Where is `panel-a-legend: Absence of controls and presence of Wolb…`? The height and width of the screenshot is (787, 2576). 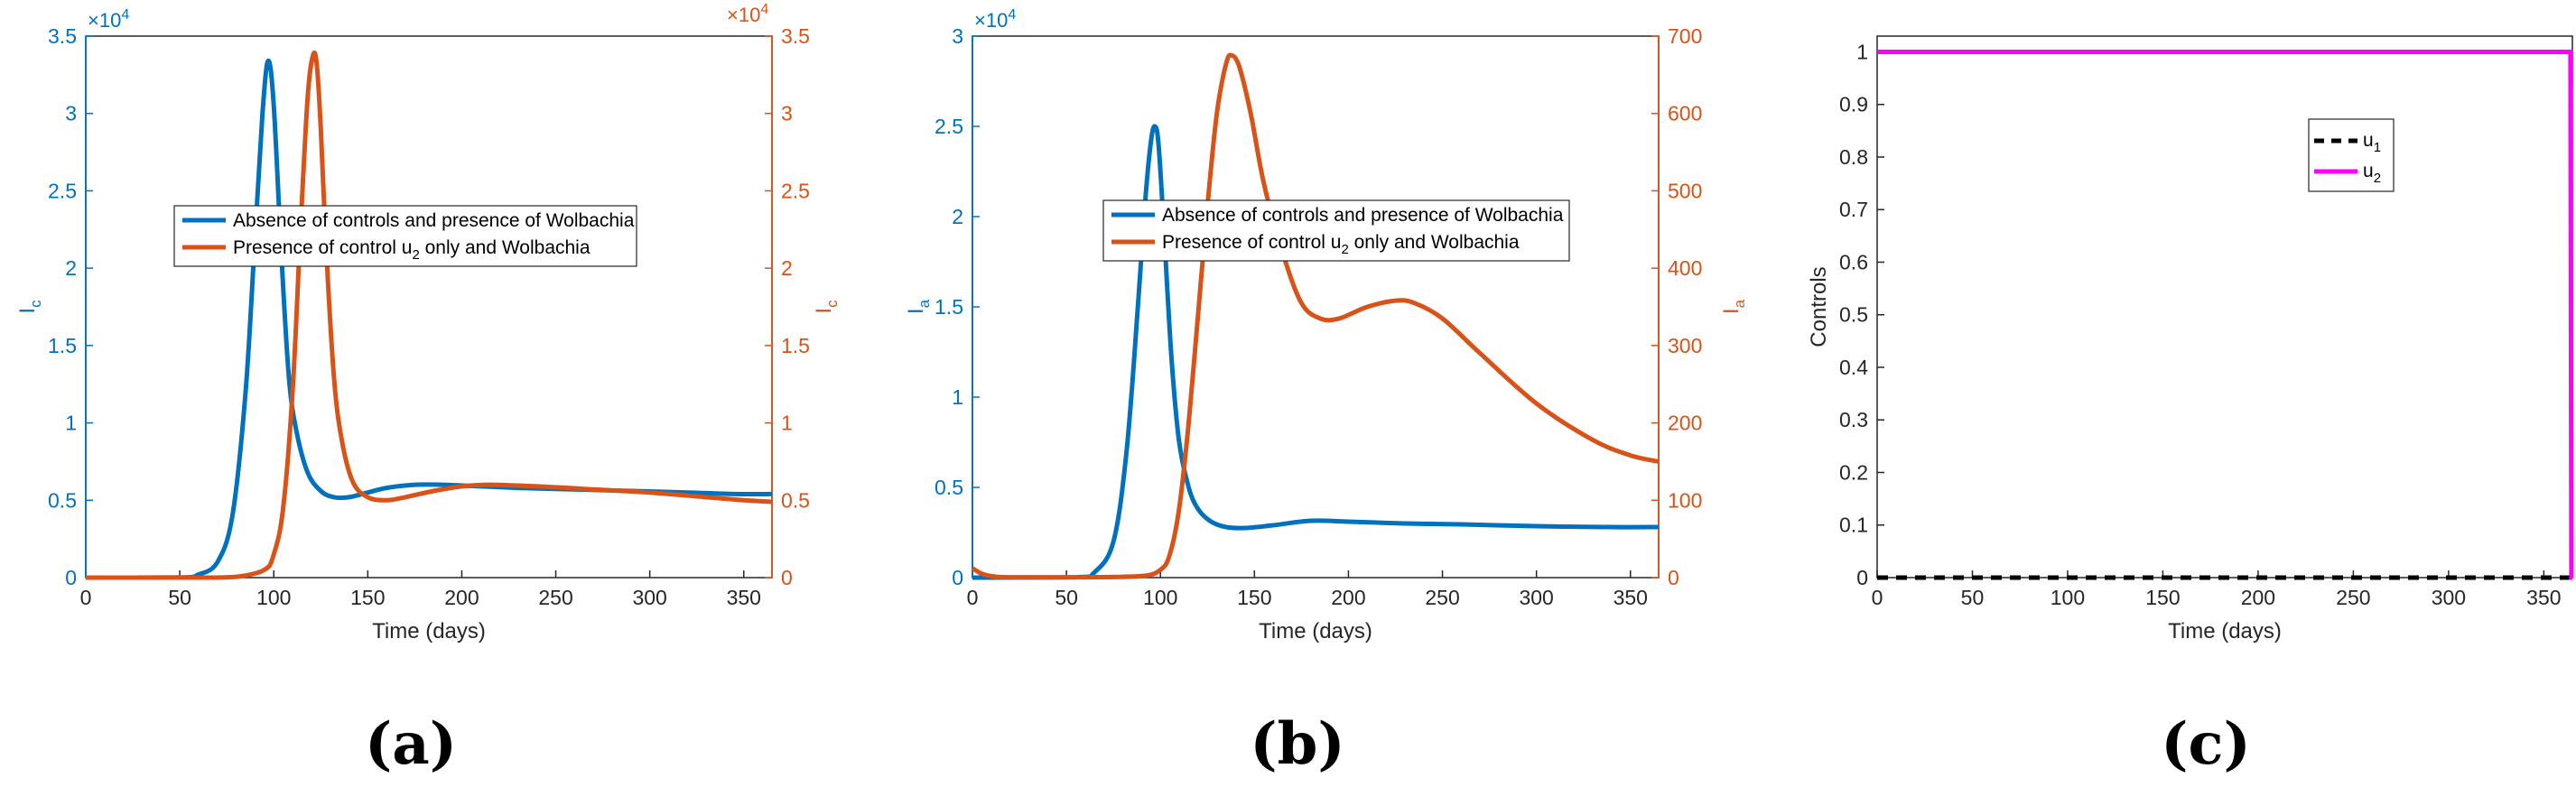
panel-a-legend: Absence of controls and presence of Wolb… is located at coordinates (405, 236).